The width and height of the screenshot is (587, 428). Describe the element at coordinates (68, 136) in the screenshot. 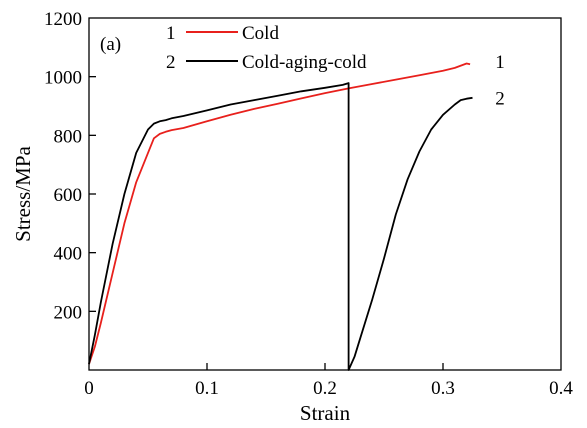

I see `y-tick-label: 800` at that location.